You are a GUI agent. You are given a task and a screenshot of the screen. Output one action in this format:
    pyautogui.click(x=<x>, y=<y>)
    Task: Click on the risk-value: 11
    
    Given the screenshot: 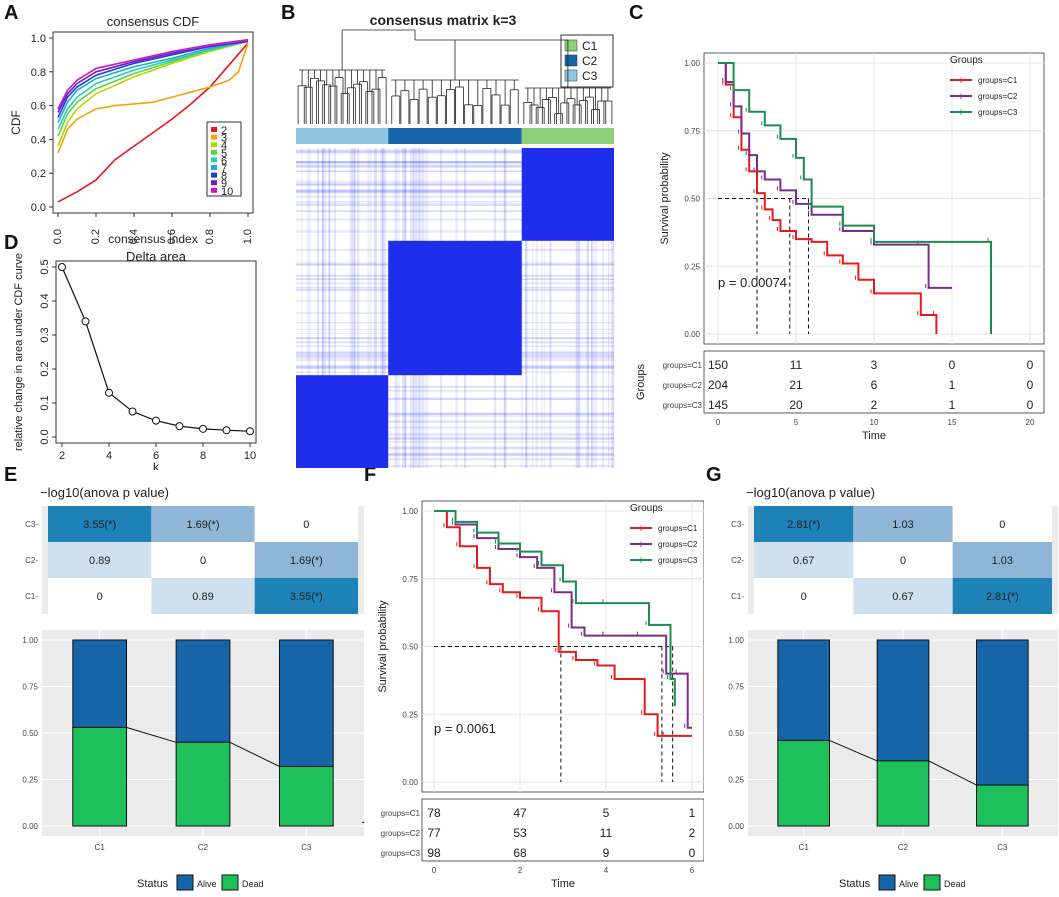 What is the action you would take?
    pyautogui.click(x=796, y=365)
    